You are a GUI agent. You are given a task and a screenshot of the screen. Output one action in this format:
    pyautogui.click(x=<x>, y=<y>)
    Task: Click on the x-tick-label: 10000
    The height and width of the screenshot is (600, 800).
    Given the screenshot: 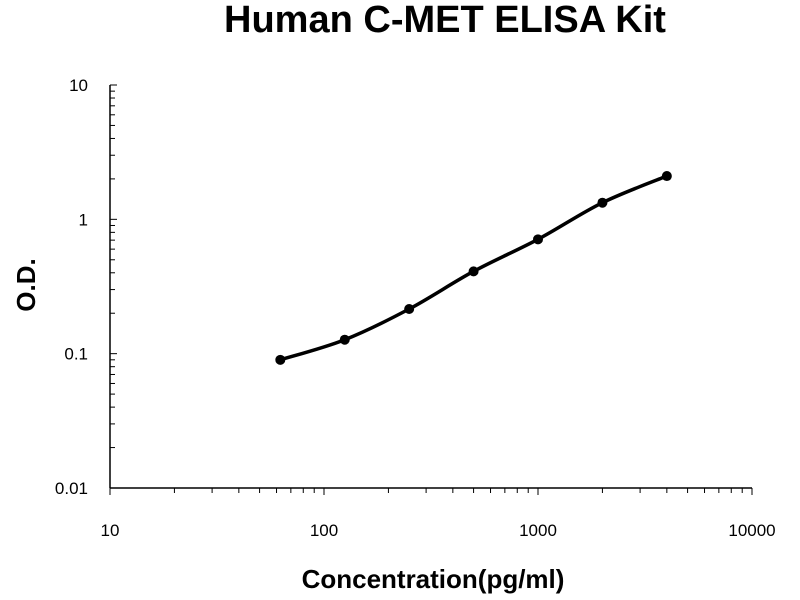 What is the action you would take?
    pyautogui.click(x=751, y=530)
    